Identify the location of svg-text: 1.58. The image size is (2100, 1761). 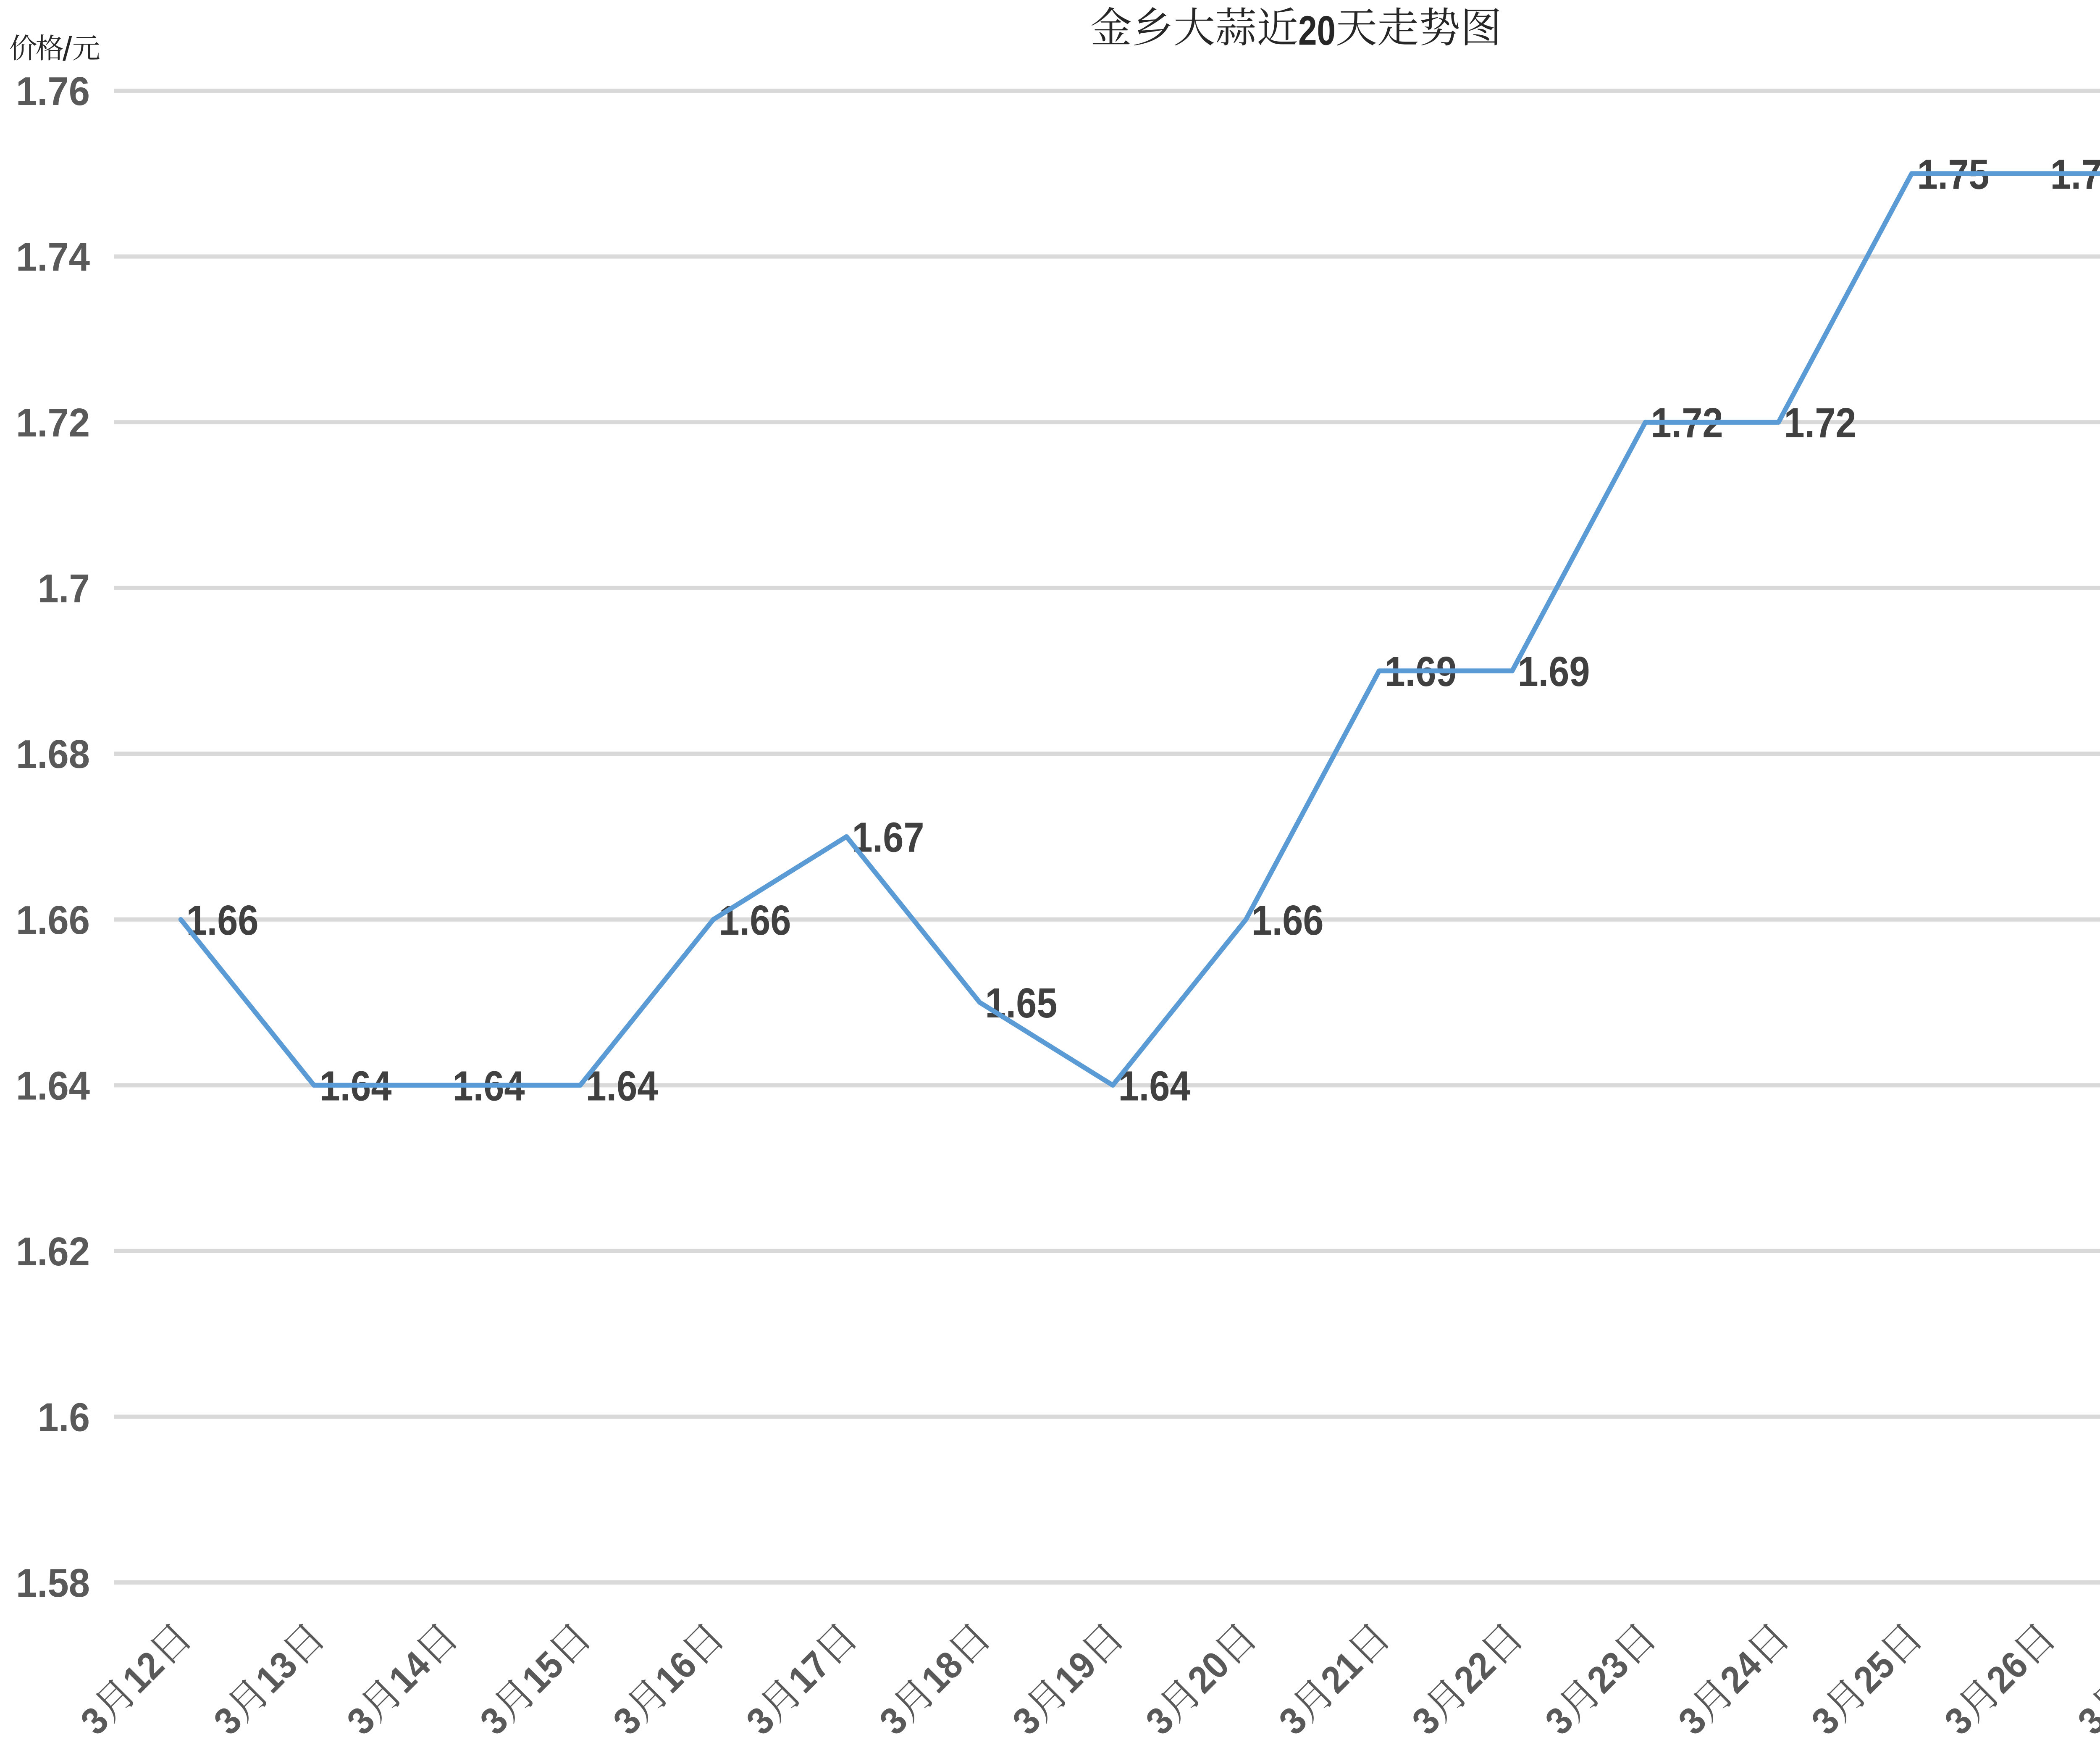
(53, 1583).